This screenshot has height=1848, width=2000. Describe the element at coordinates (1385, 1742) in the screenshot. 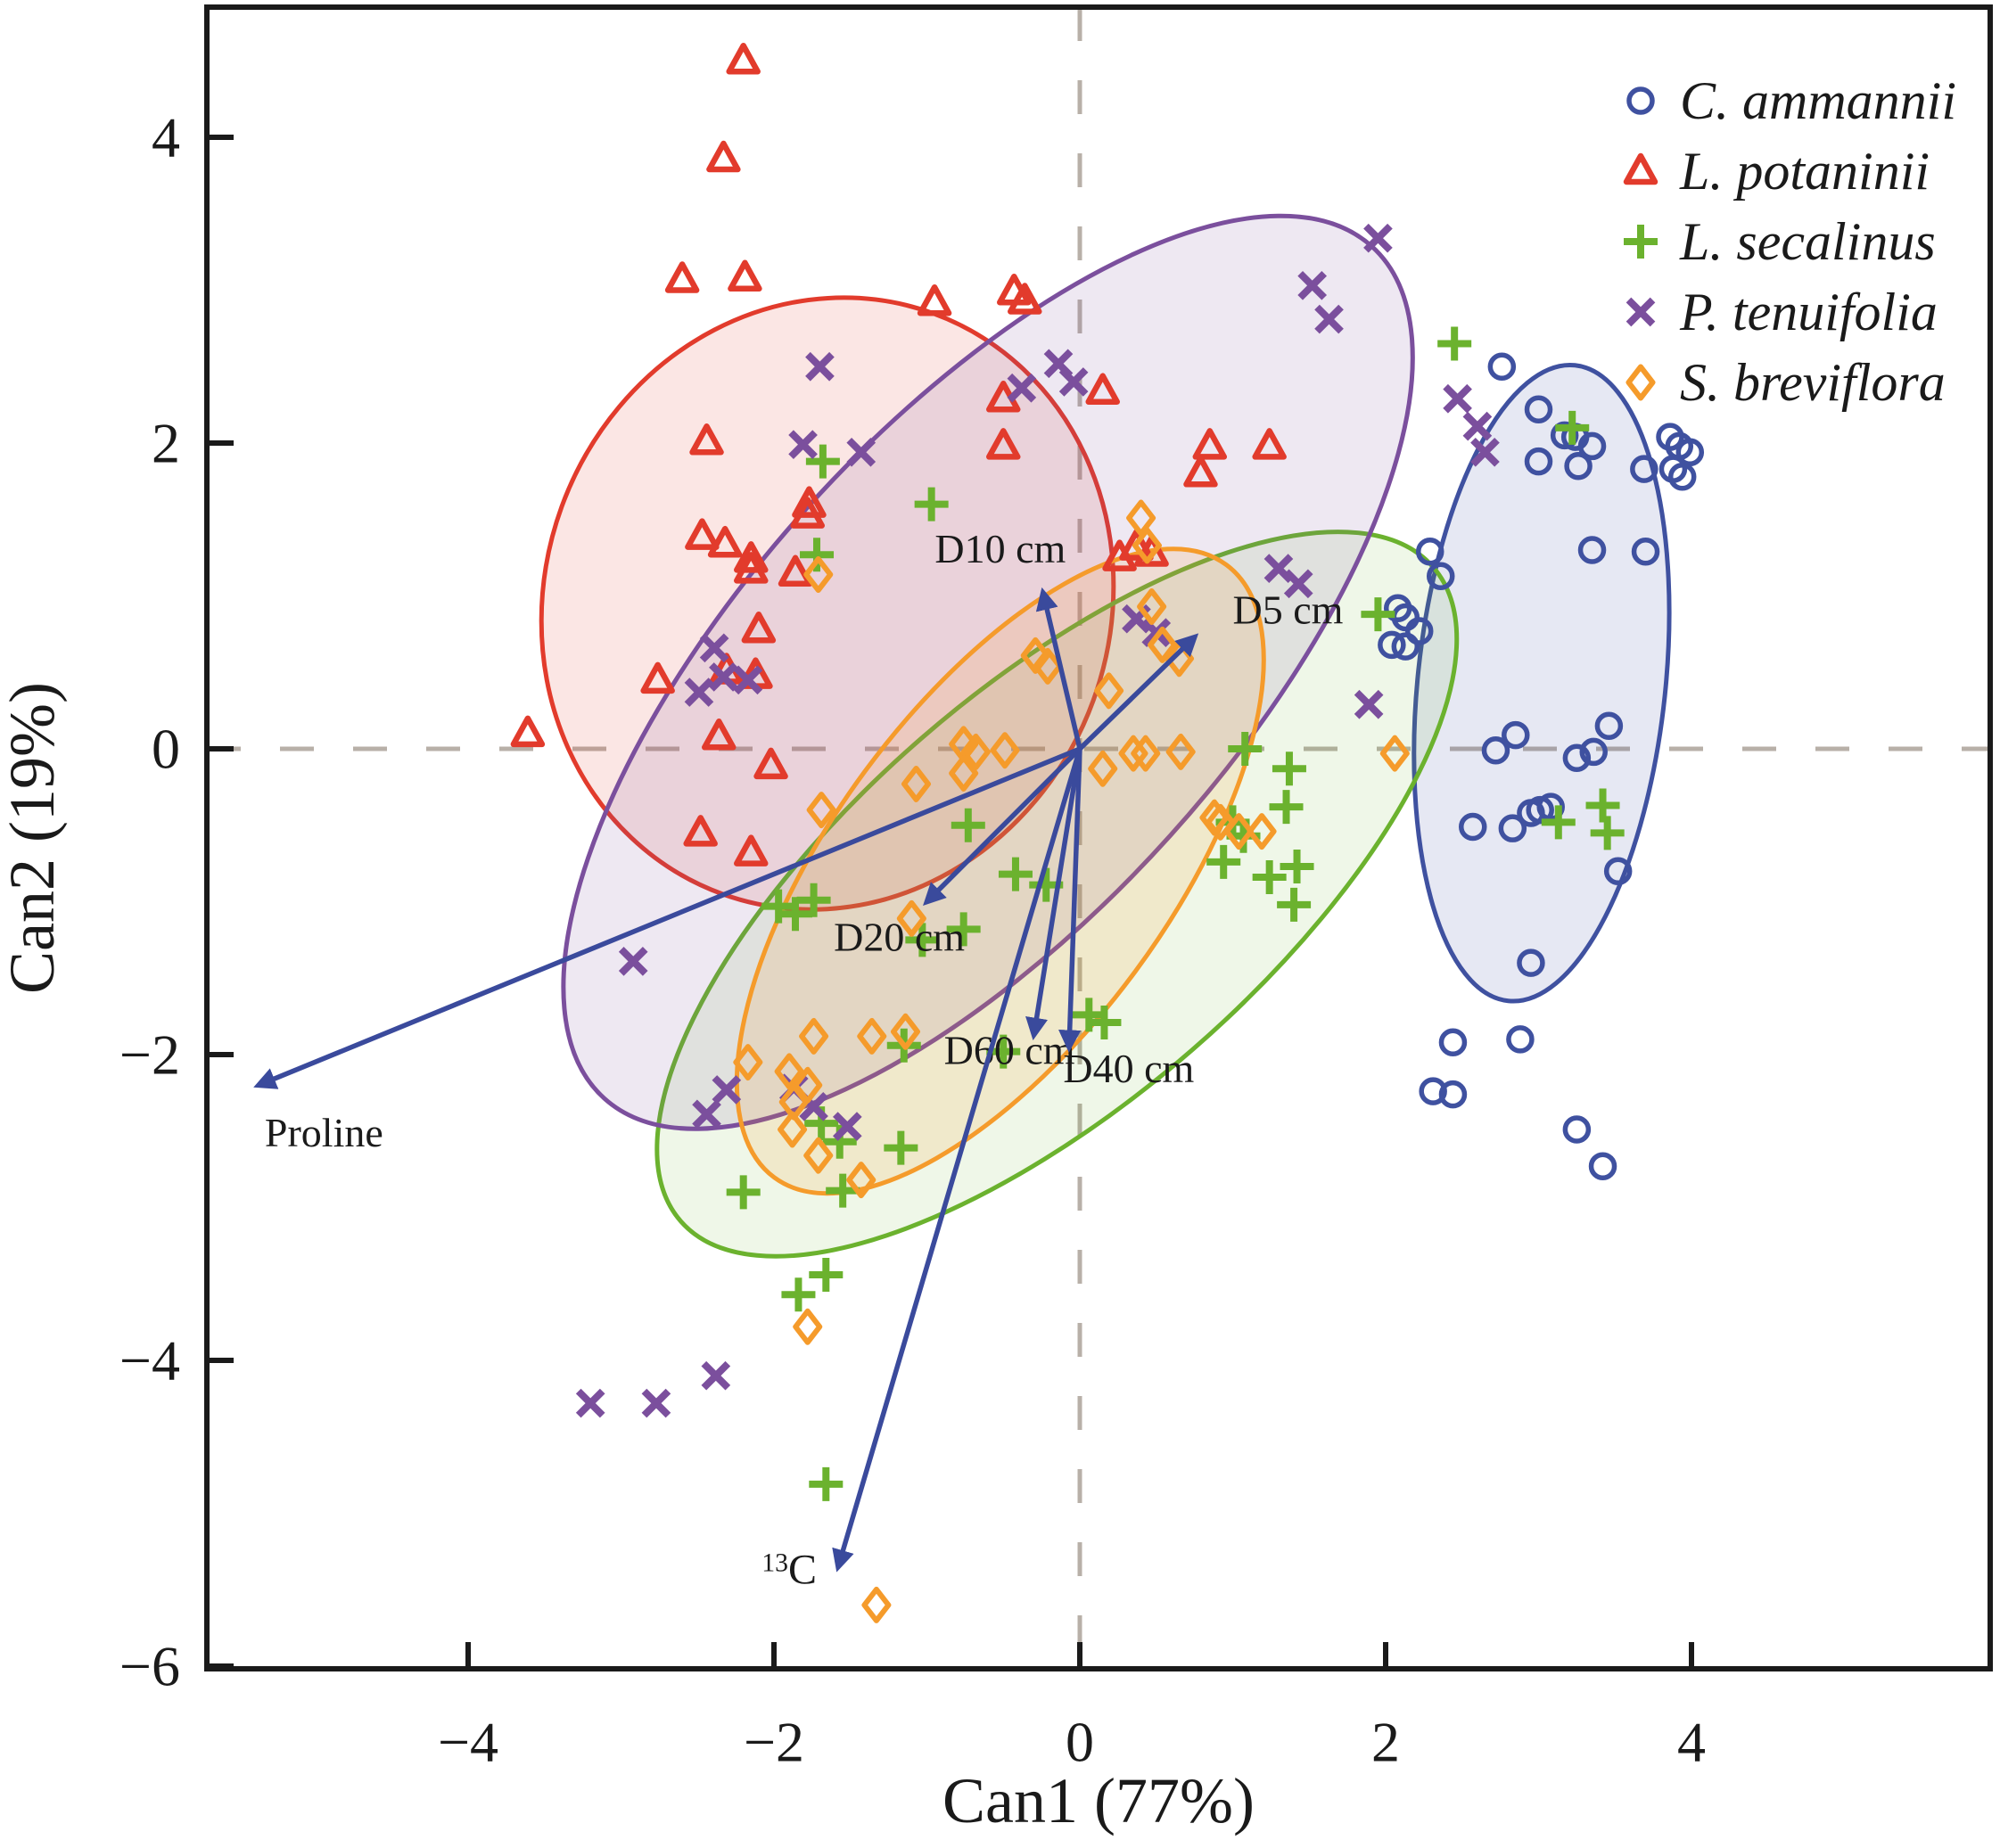

I see `x-tick-label: 2` at that location.